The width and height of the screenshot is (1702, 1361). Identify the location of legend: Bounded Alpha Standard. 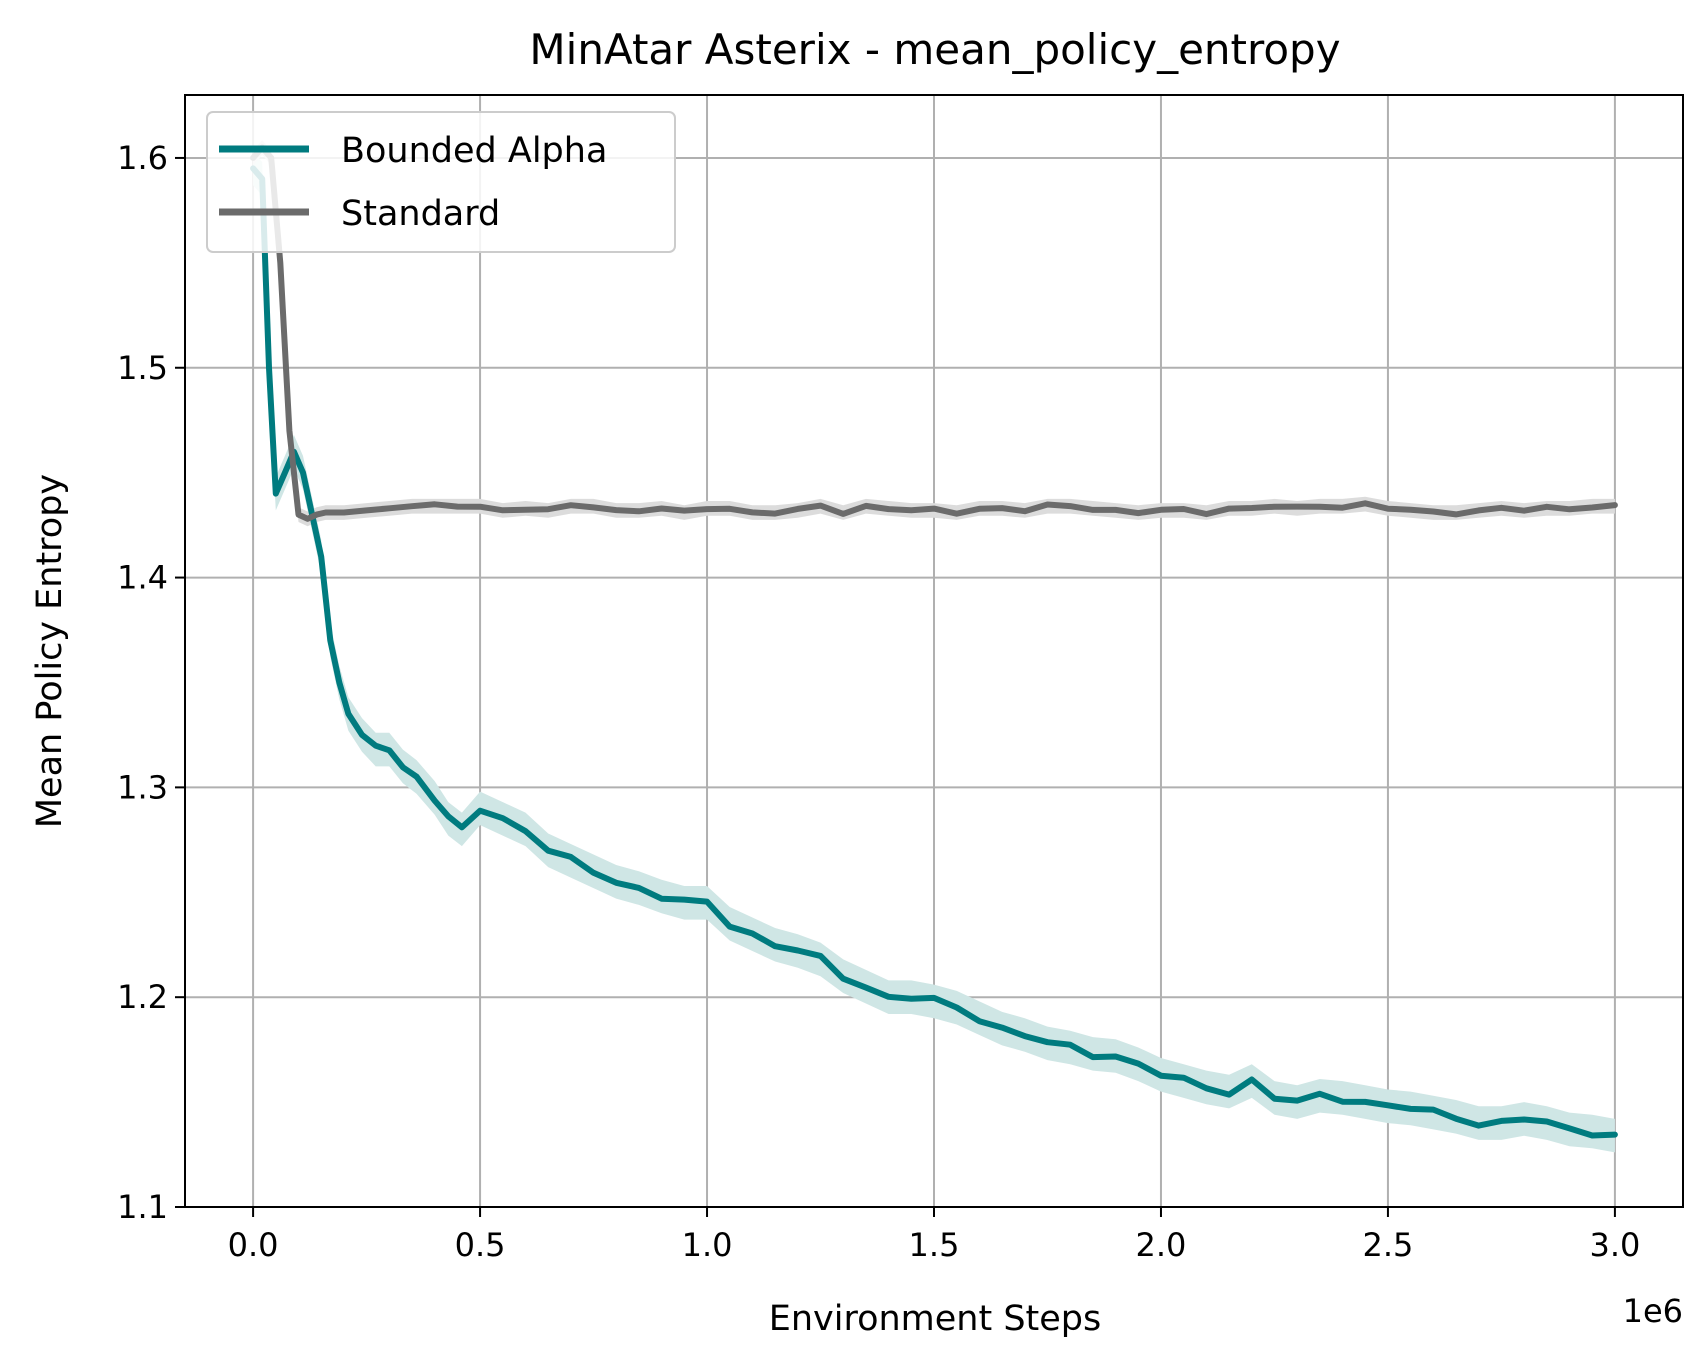
(441, 182).